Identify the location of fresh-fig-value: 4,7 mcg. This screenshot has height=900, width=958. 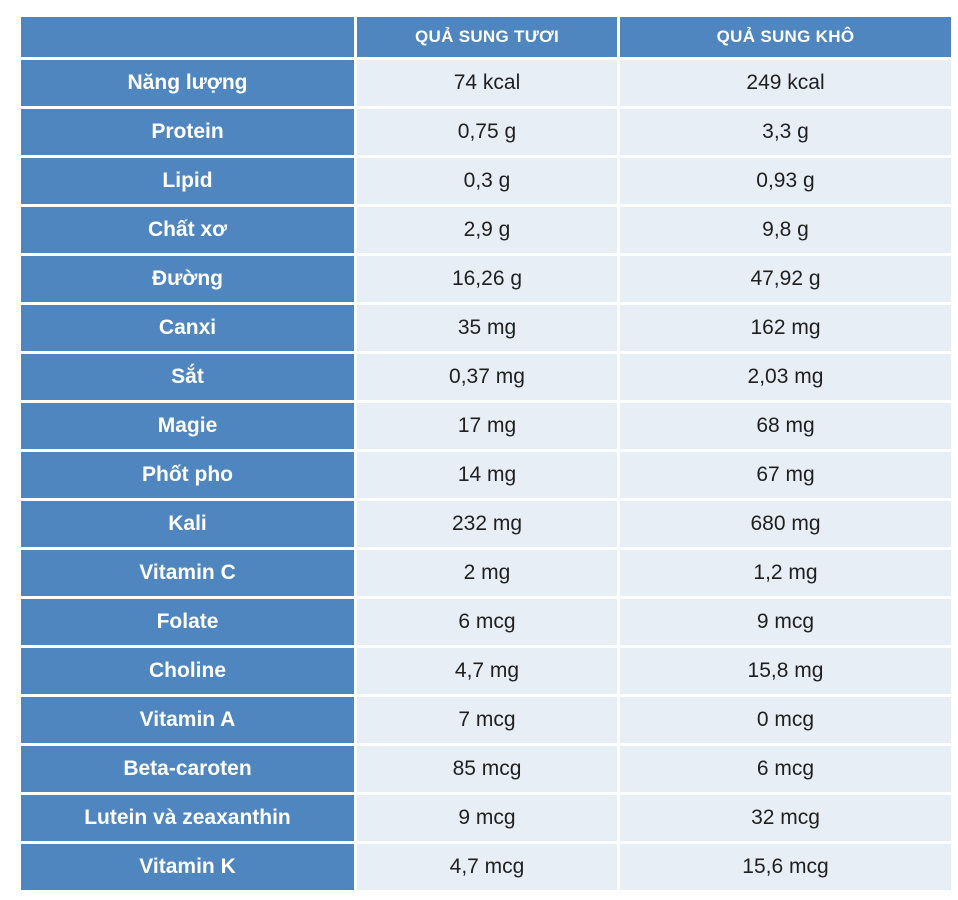
(487, 867).